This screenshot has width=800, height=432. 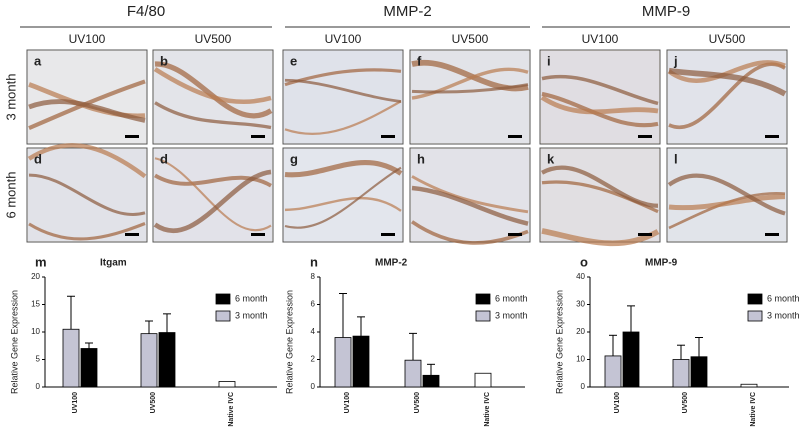 I want to click on panel-letter: e, so click(x=293, y=60).